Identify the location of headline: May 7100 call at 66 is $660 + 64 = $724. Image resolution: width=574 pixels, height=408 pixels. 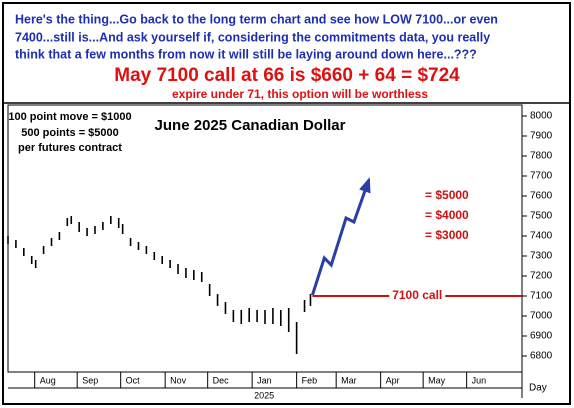
(287, 75).